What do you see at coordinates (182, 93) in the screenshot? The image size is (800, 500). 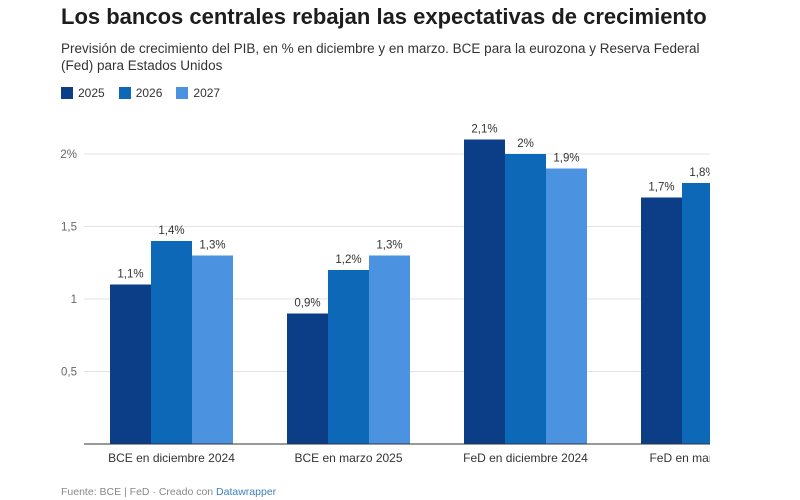 I see `legend-swatch-2027` at bounding box center [182, 93].